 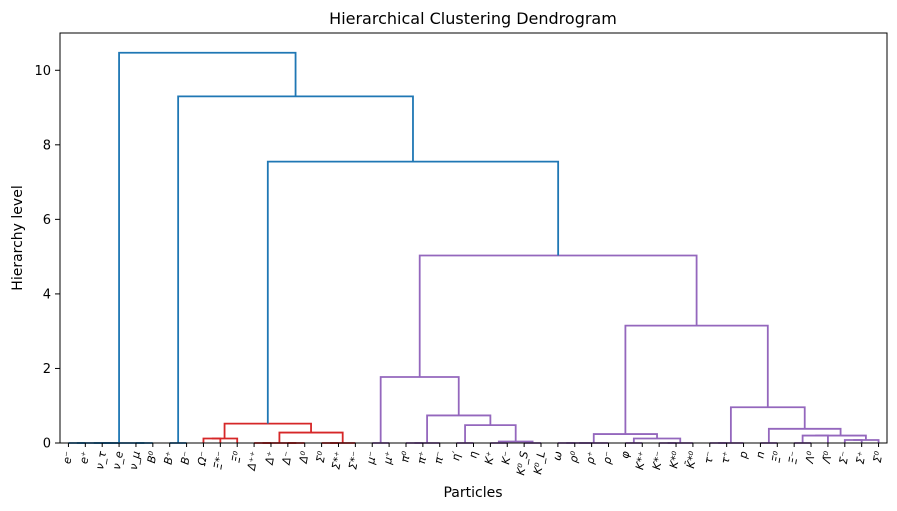 What do you see at coordinates (473, 454) in the screenshot?
I see `leaf-label: η` at bounding box center [473, 454].